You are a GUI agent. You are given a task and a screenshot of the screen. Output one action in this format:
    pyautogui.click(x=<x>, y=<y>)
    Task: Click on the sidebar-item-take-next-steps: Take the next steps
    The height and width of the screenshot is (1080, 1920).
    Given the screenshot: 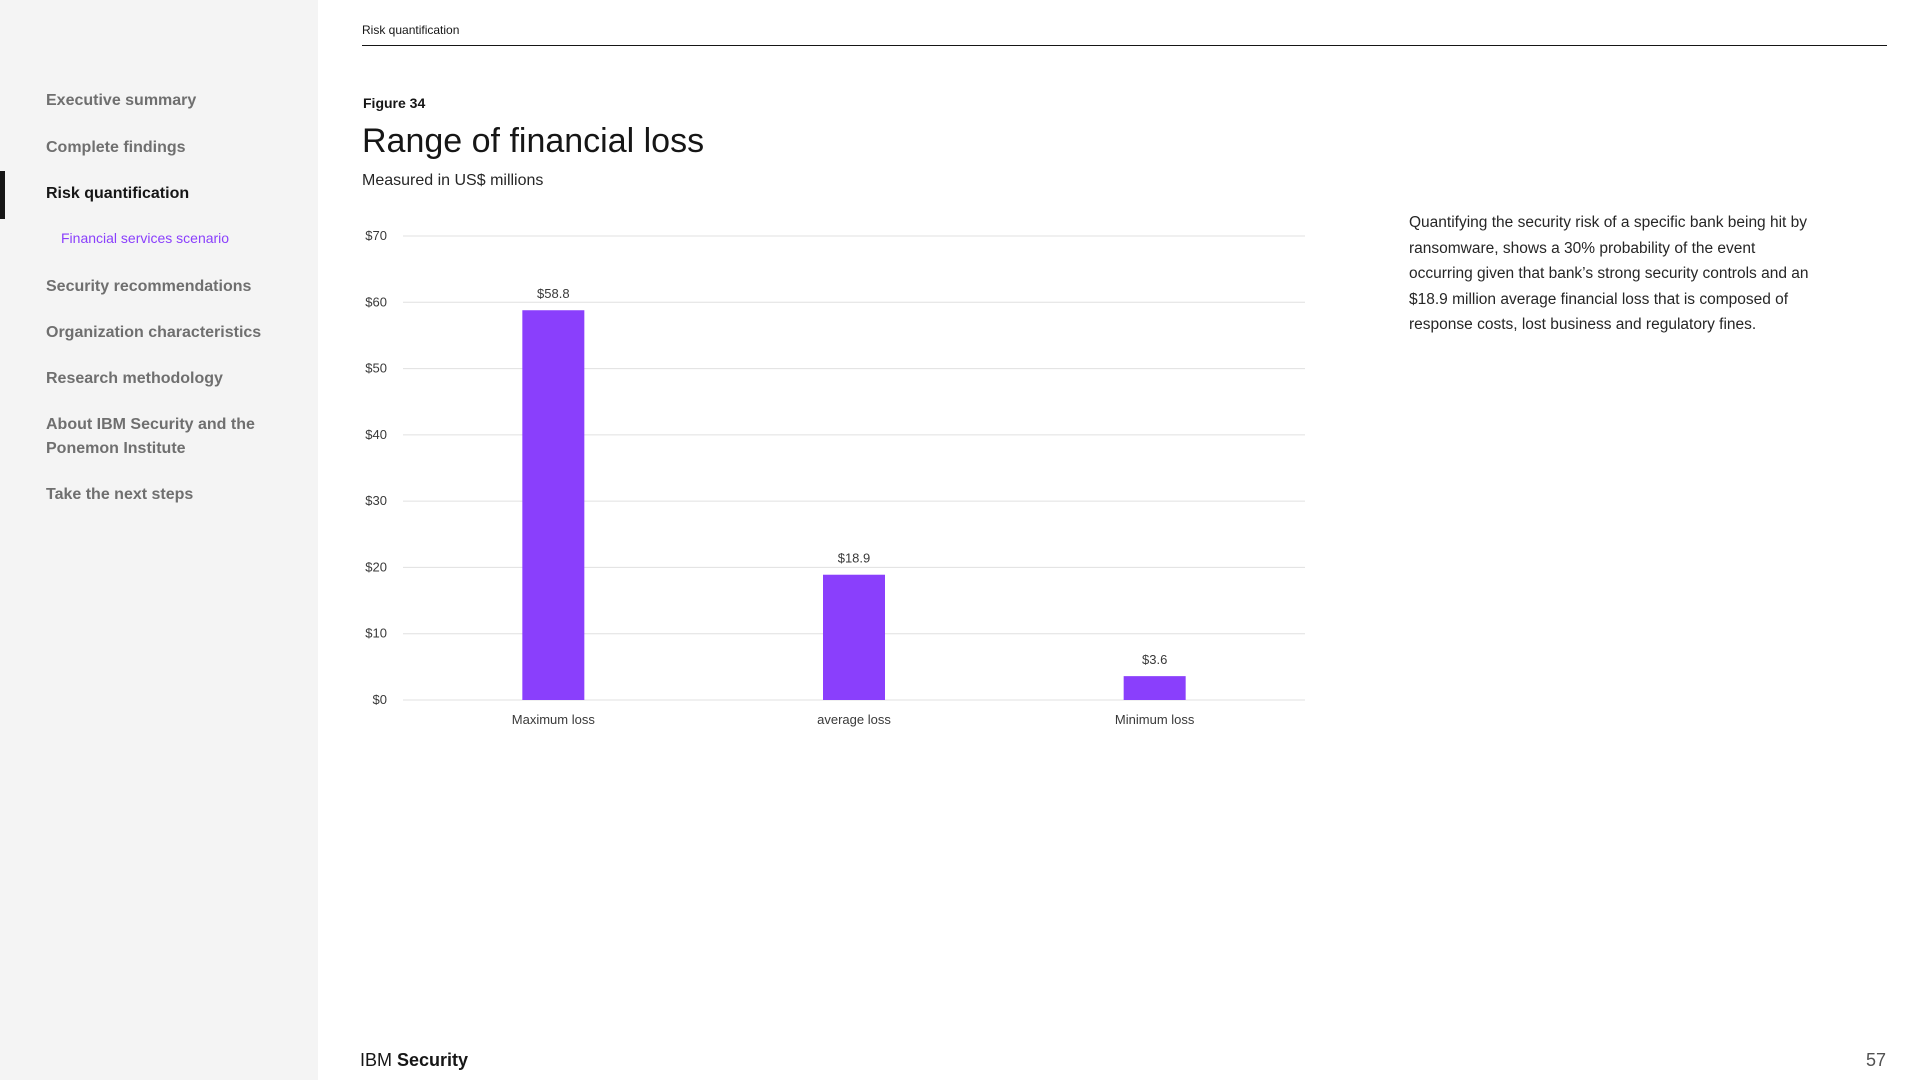 What is the action you would take?
    pyautogui.click(x=120, y=494)
    